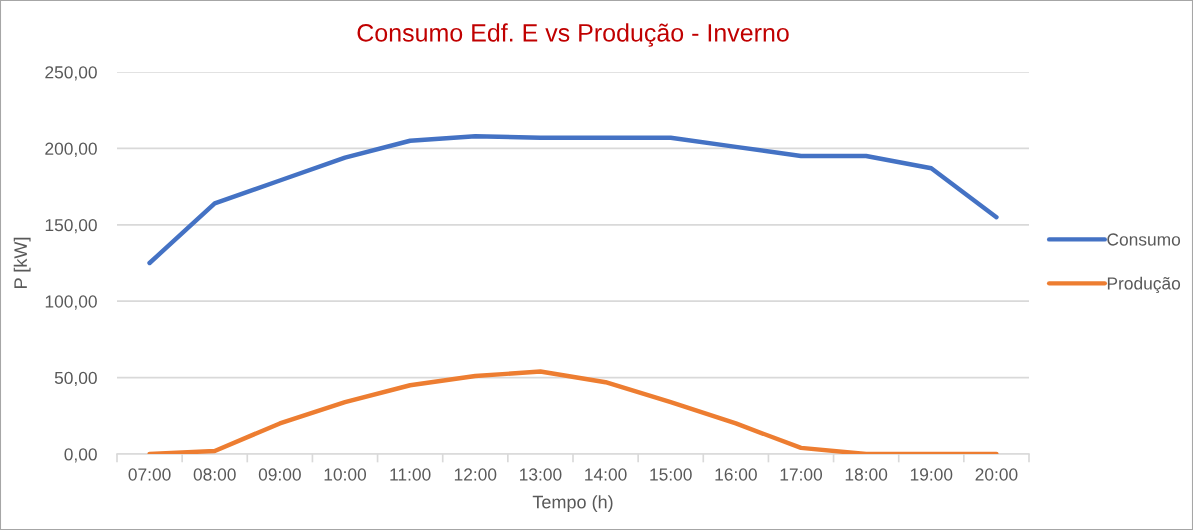 This screenshot has width=1193, height=530. Describe the element at coordinates (573, 35) in the screenshot. I see `chart-title: Consumo Edf. E vs Produção - Inverno` at that location.